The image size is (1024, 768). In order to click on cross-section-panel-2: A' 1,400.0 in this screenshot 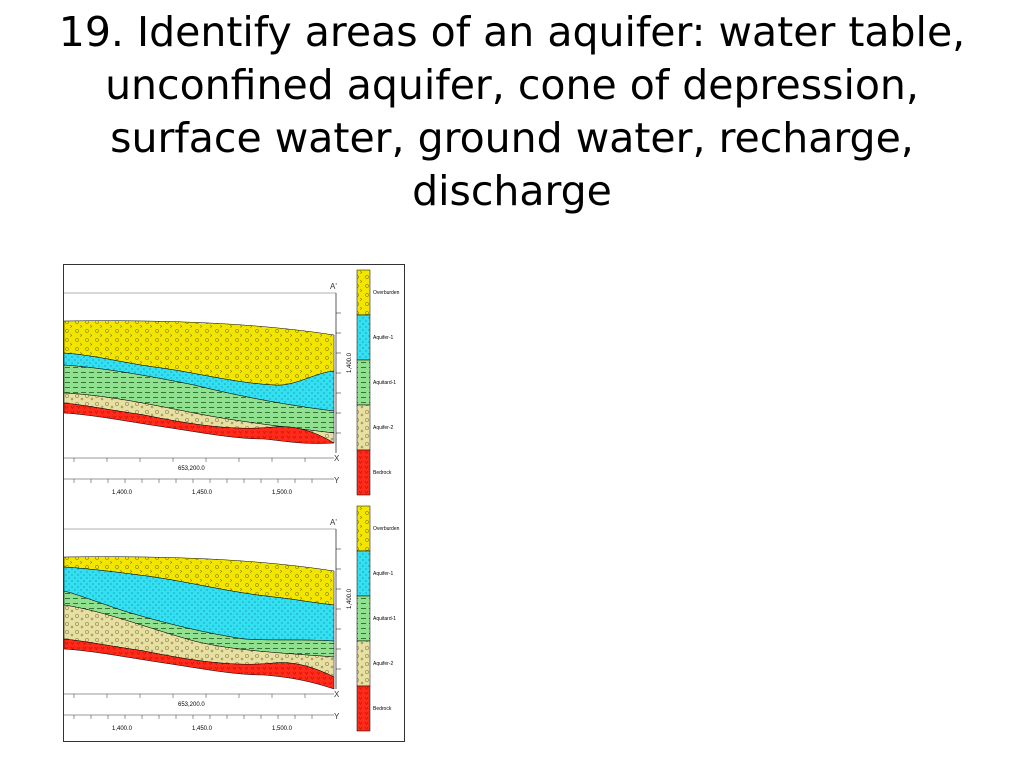, I will do `click(208, 625)`.